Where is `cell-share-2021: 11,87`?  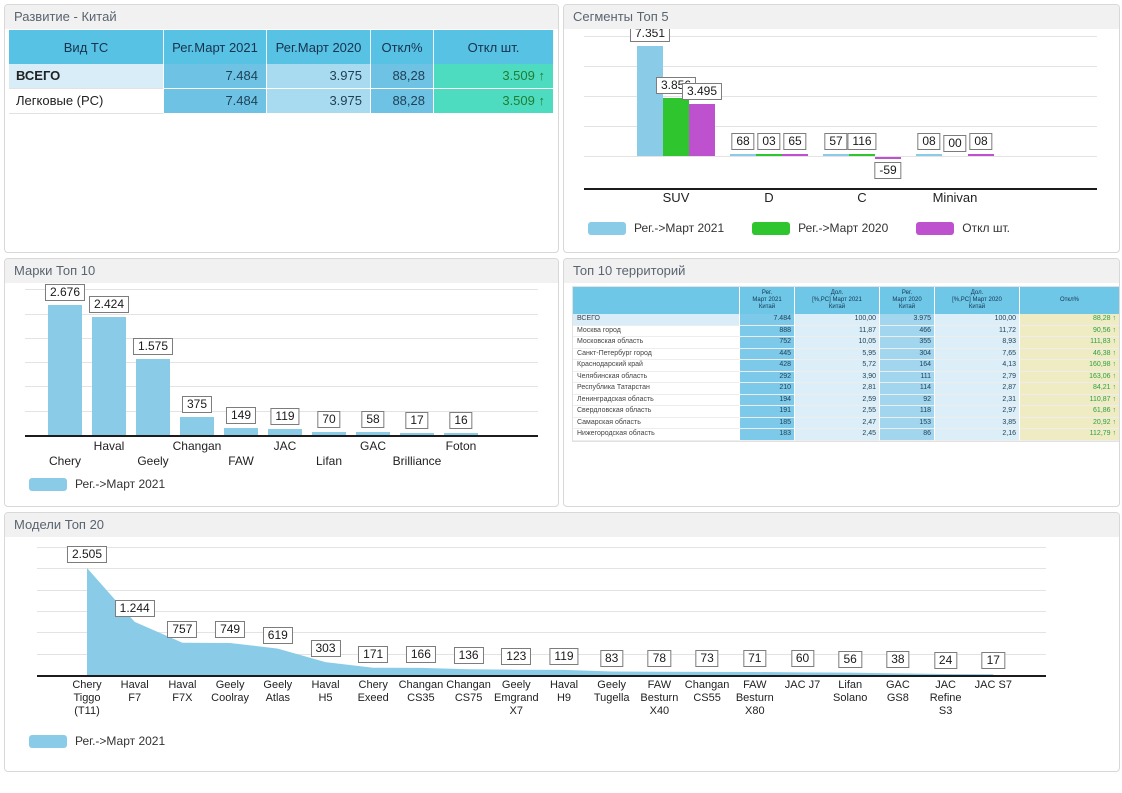
cell-share-2021: 11,87 is located at coordinates (837, 331).